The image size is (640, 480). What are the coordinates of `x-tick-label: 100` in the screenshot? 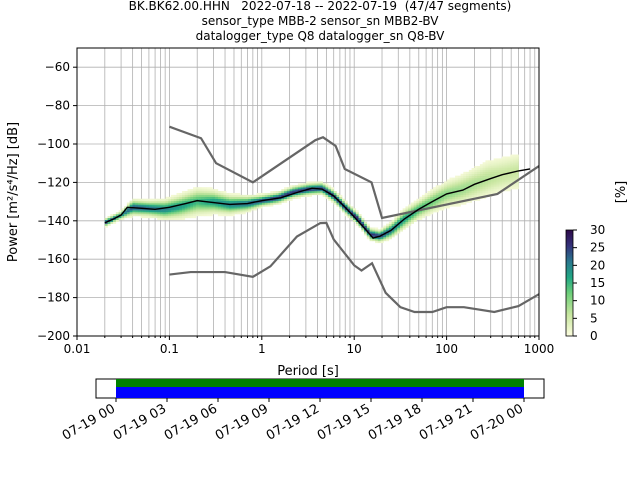 It's located at (446, 349).